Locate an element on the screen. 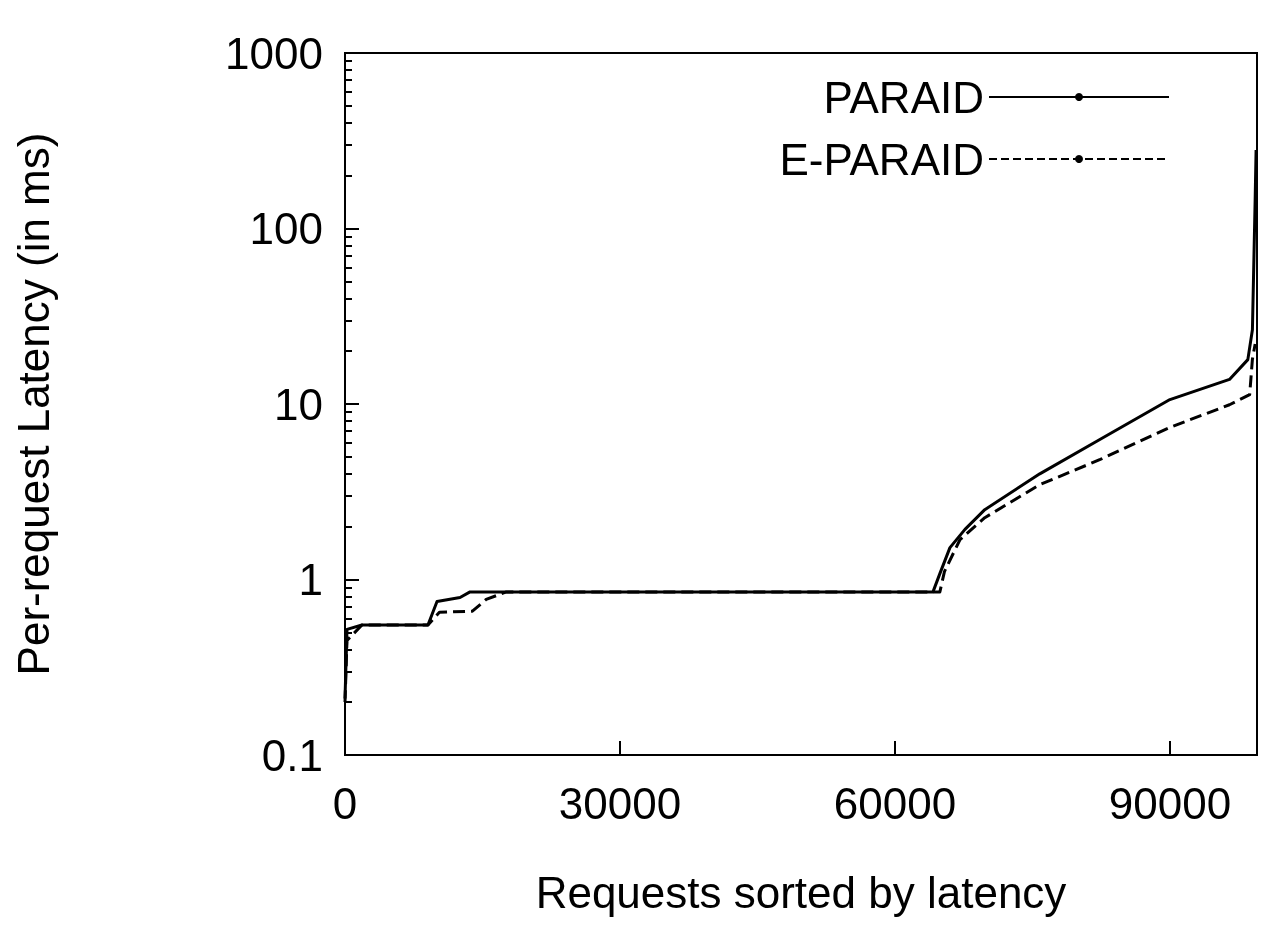 This screenshot has height=952, width=1270. y-tick-label: 1000 is located at coordinates (274, 53).